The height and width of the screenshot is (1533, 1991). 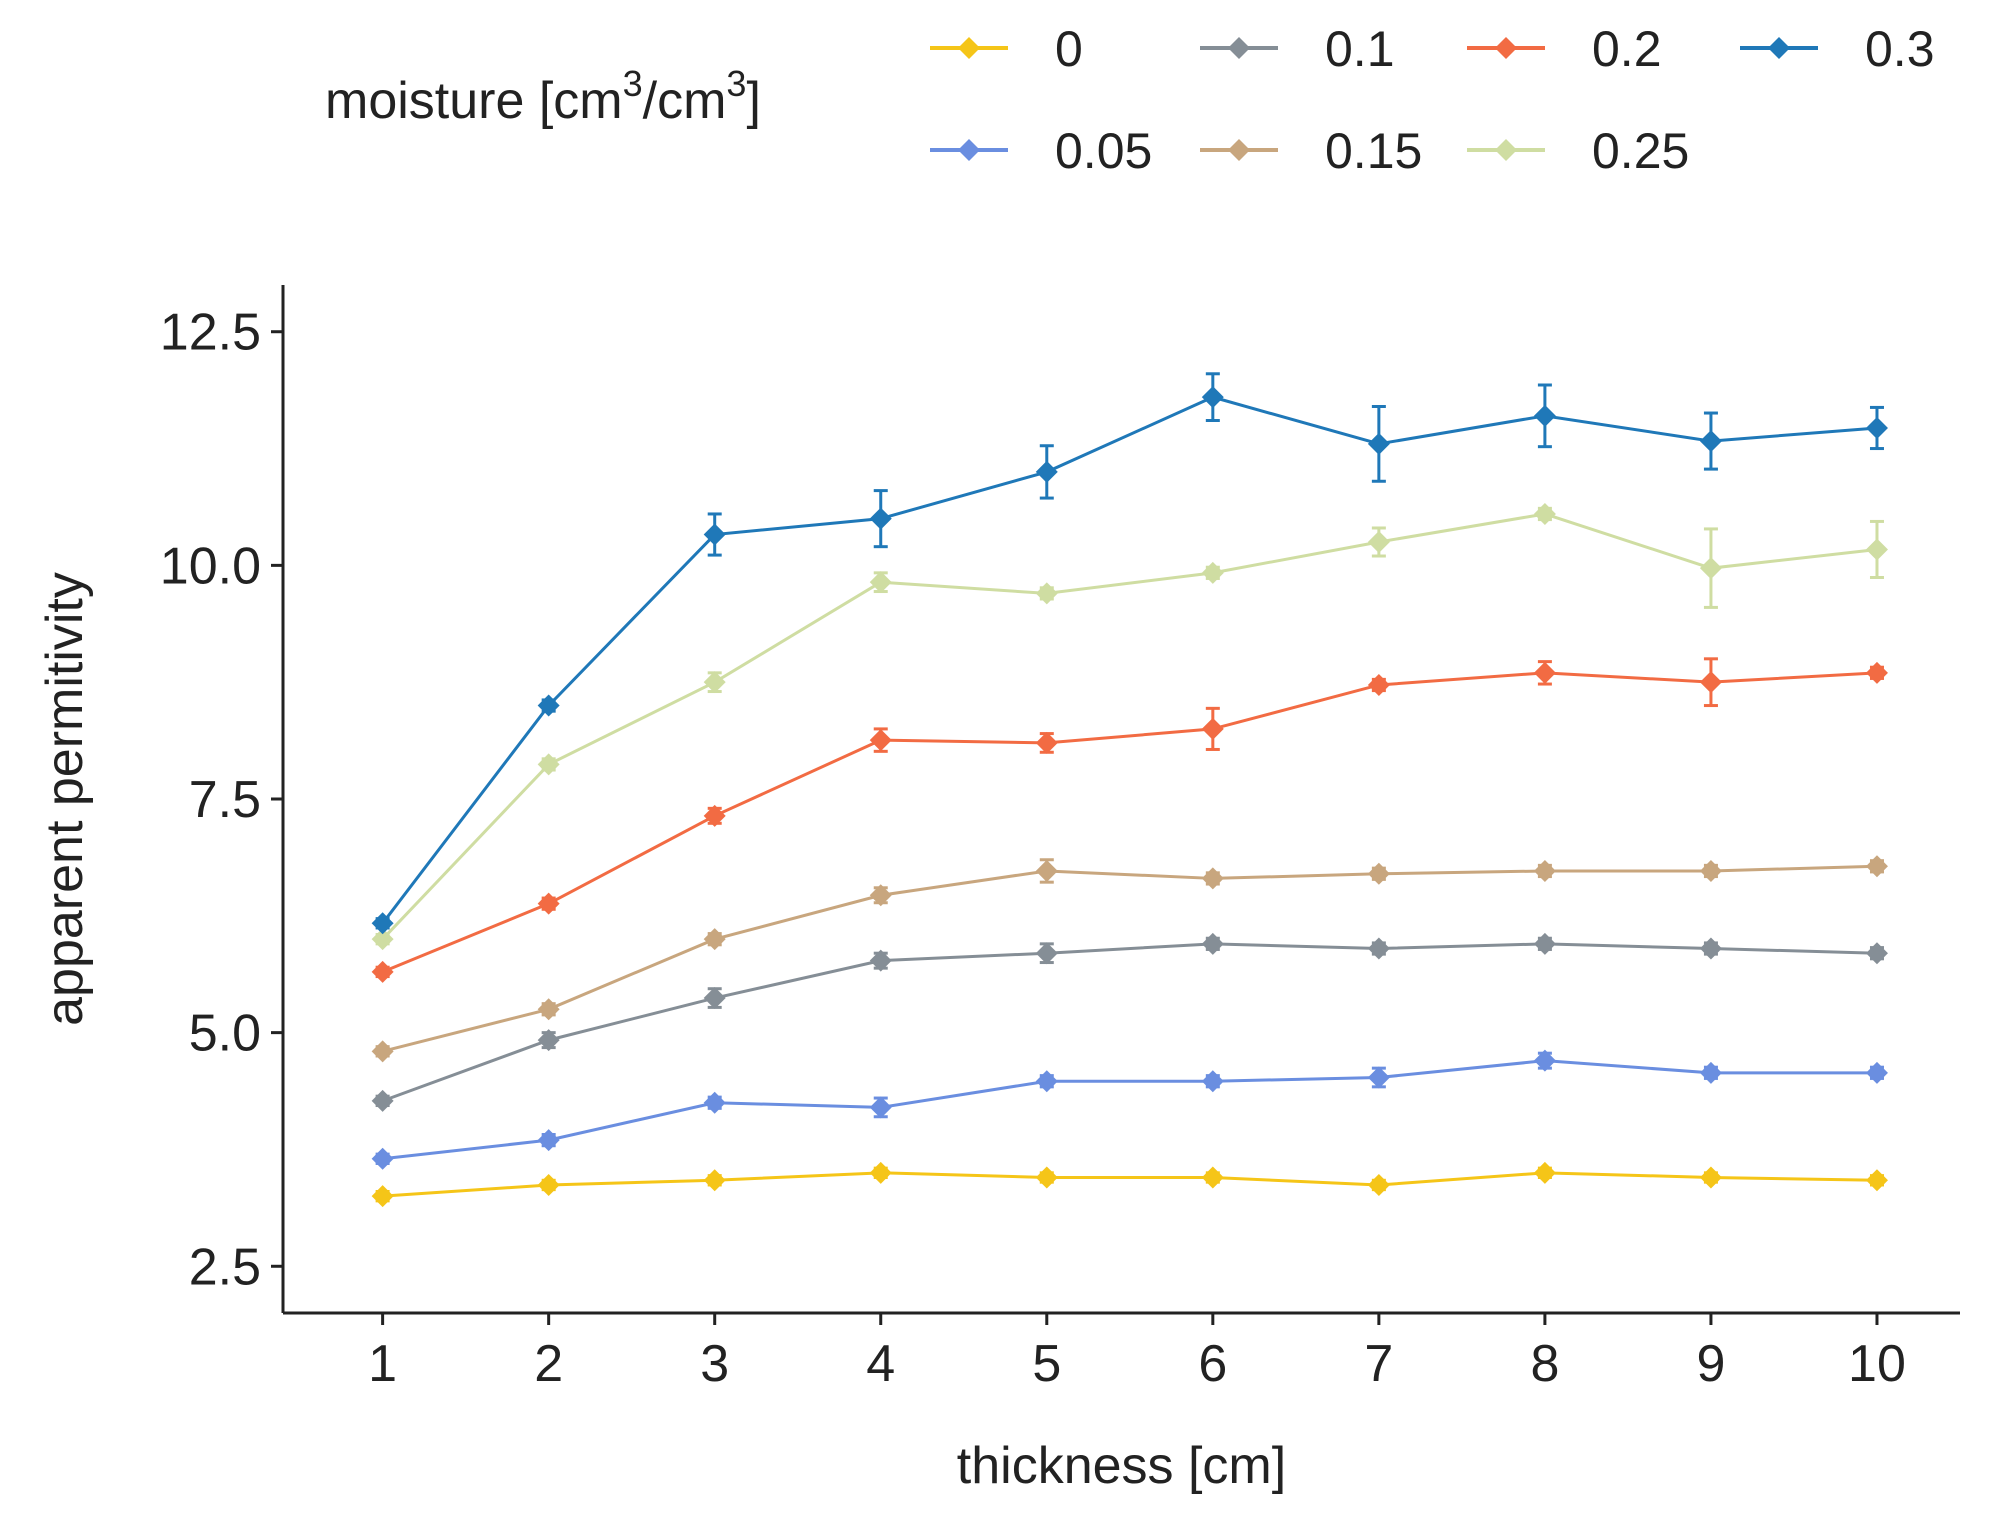 I want to click on x-tick-label: 8, so click(x=1544, y=1364).